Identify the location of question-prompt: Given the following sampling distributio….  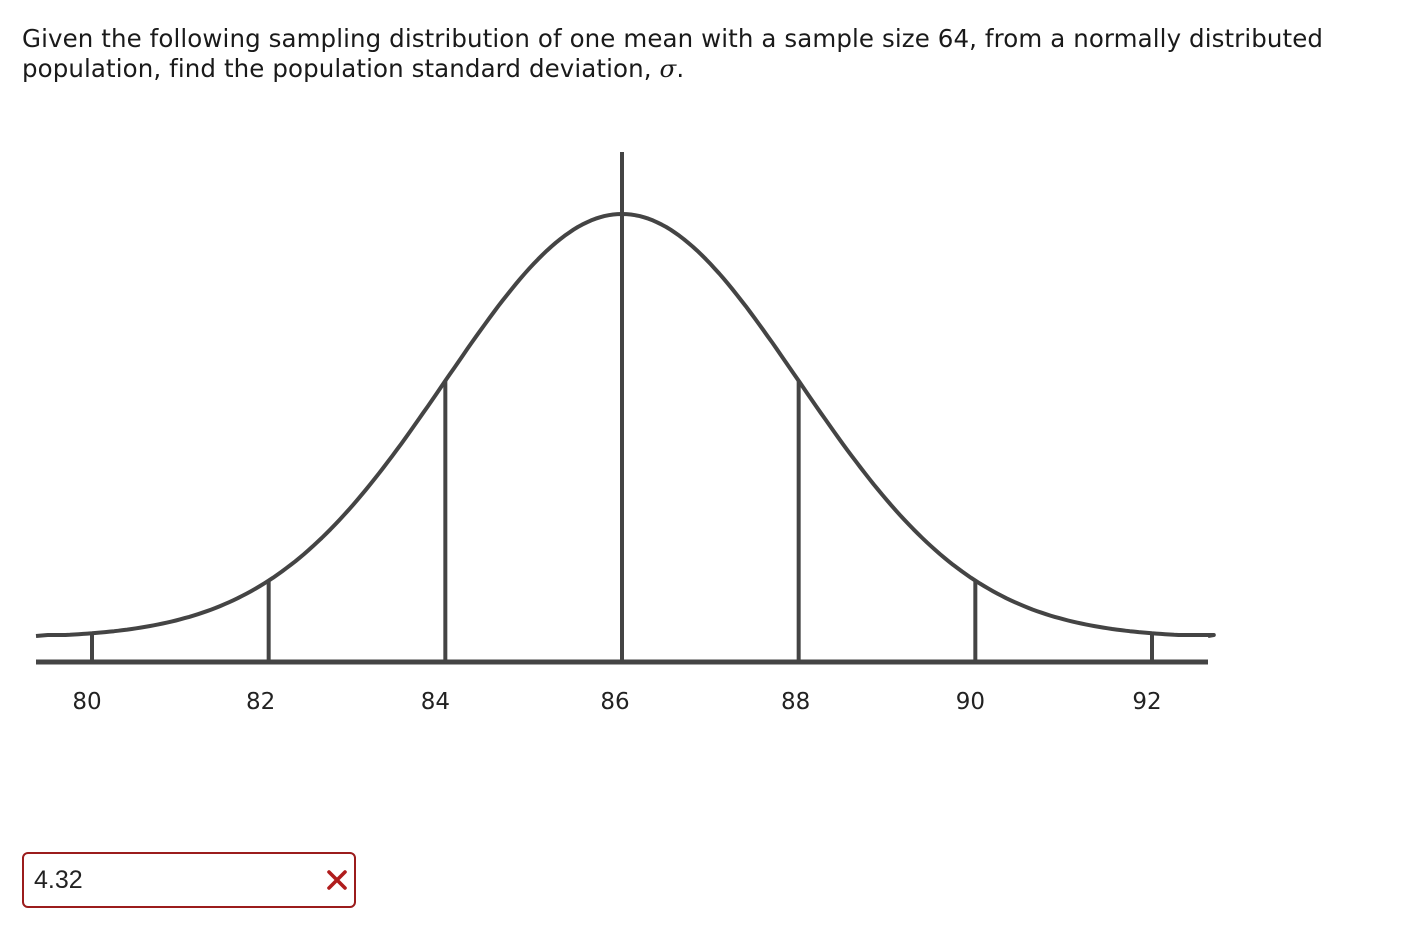
(673, 53).